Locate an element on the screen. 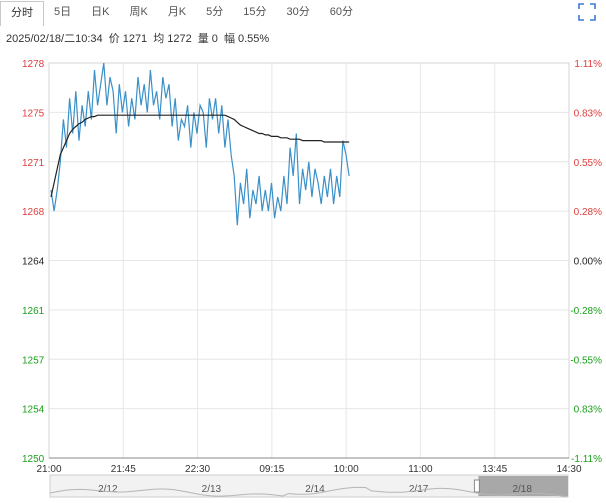 The image size is (606, 503). x-tick-label: 22:30 is located at coordinates (197, 469).